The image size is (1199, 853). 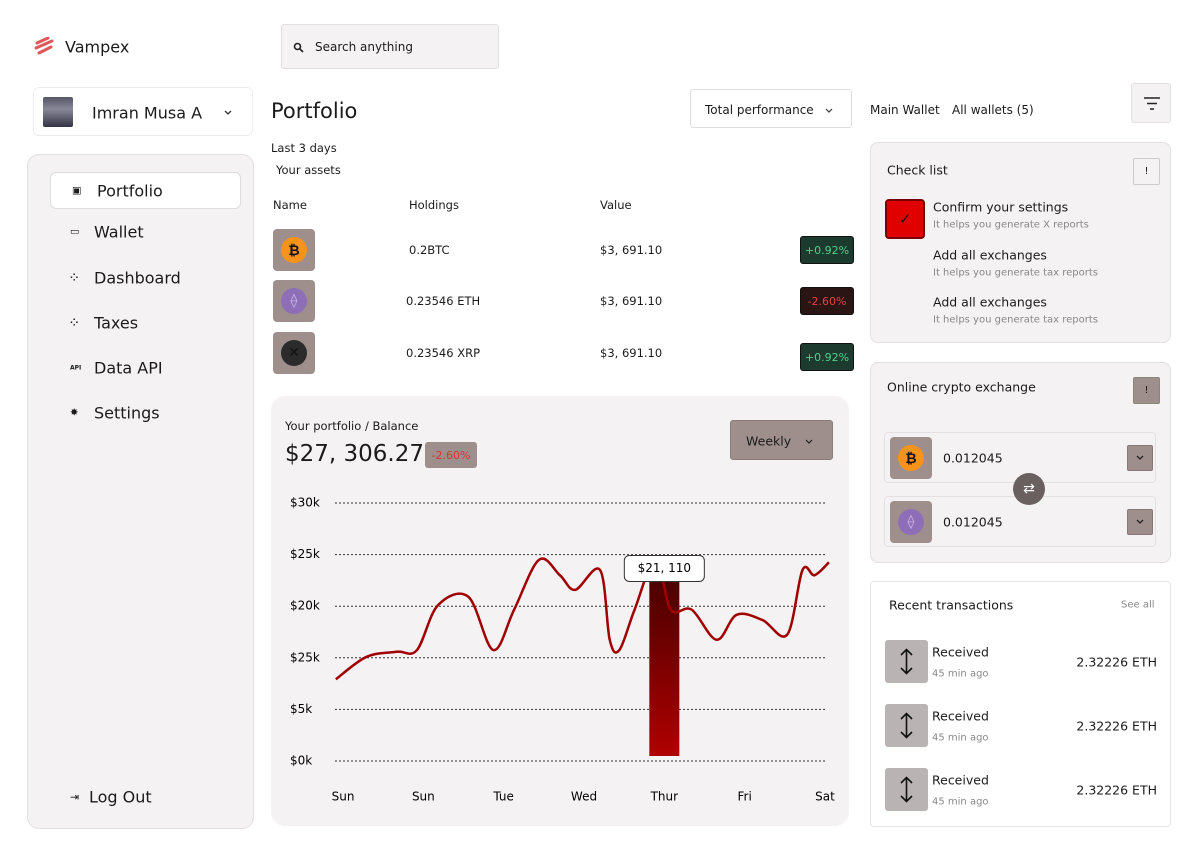 I want to click on nav-icon: ▣, so click(x=77, y=191).